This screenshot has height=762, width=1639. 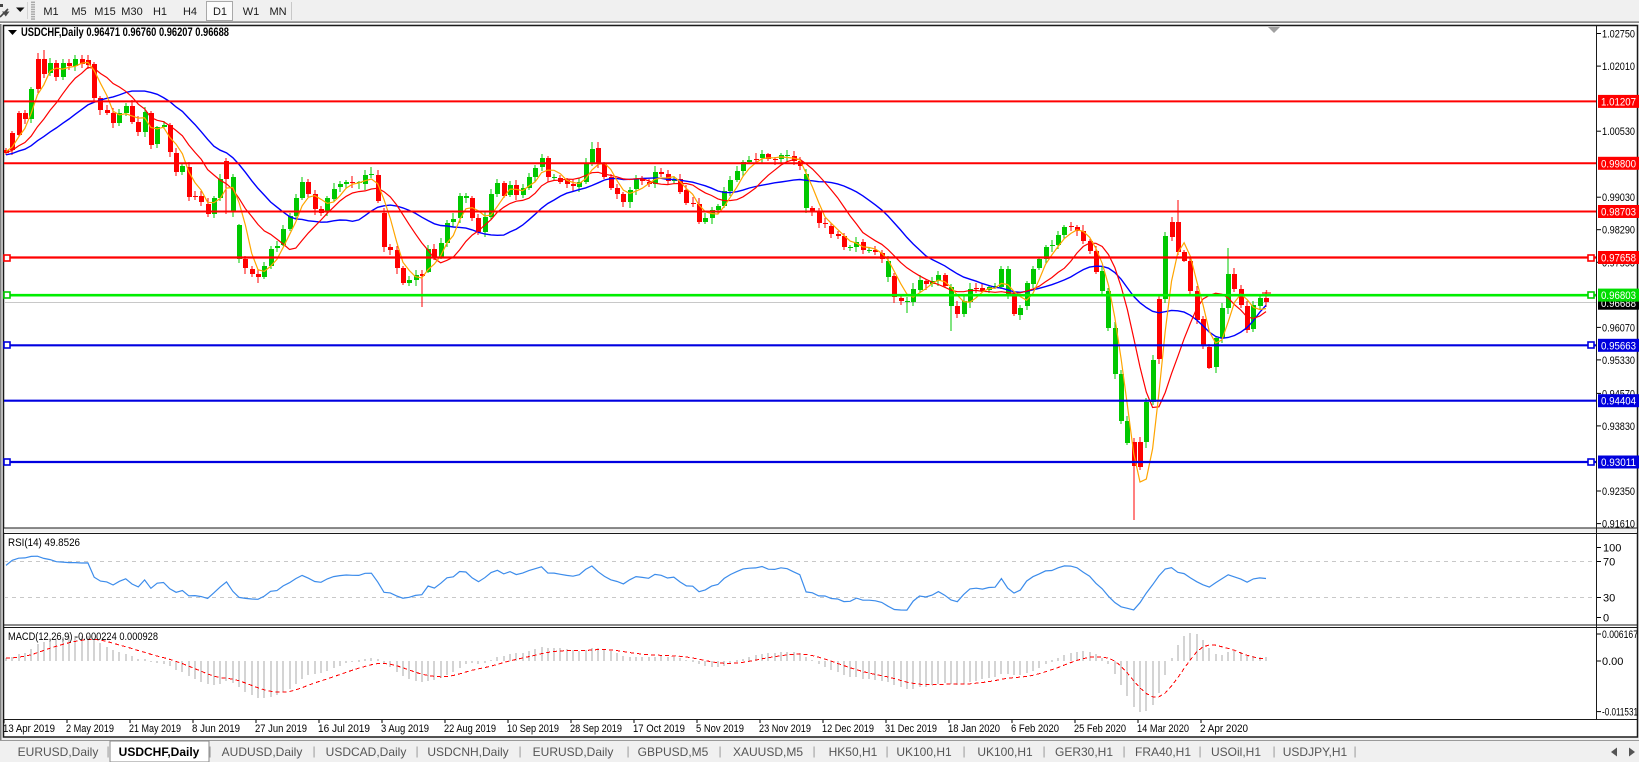 I want to click on svg-text: 0.99030, so click(x=1618, y=198).